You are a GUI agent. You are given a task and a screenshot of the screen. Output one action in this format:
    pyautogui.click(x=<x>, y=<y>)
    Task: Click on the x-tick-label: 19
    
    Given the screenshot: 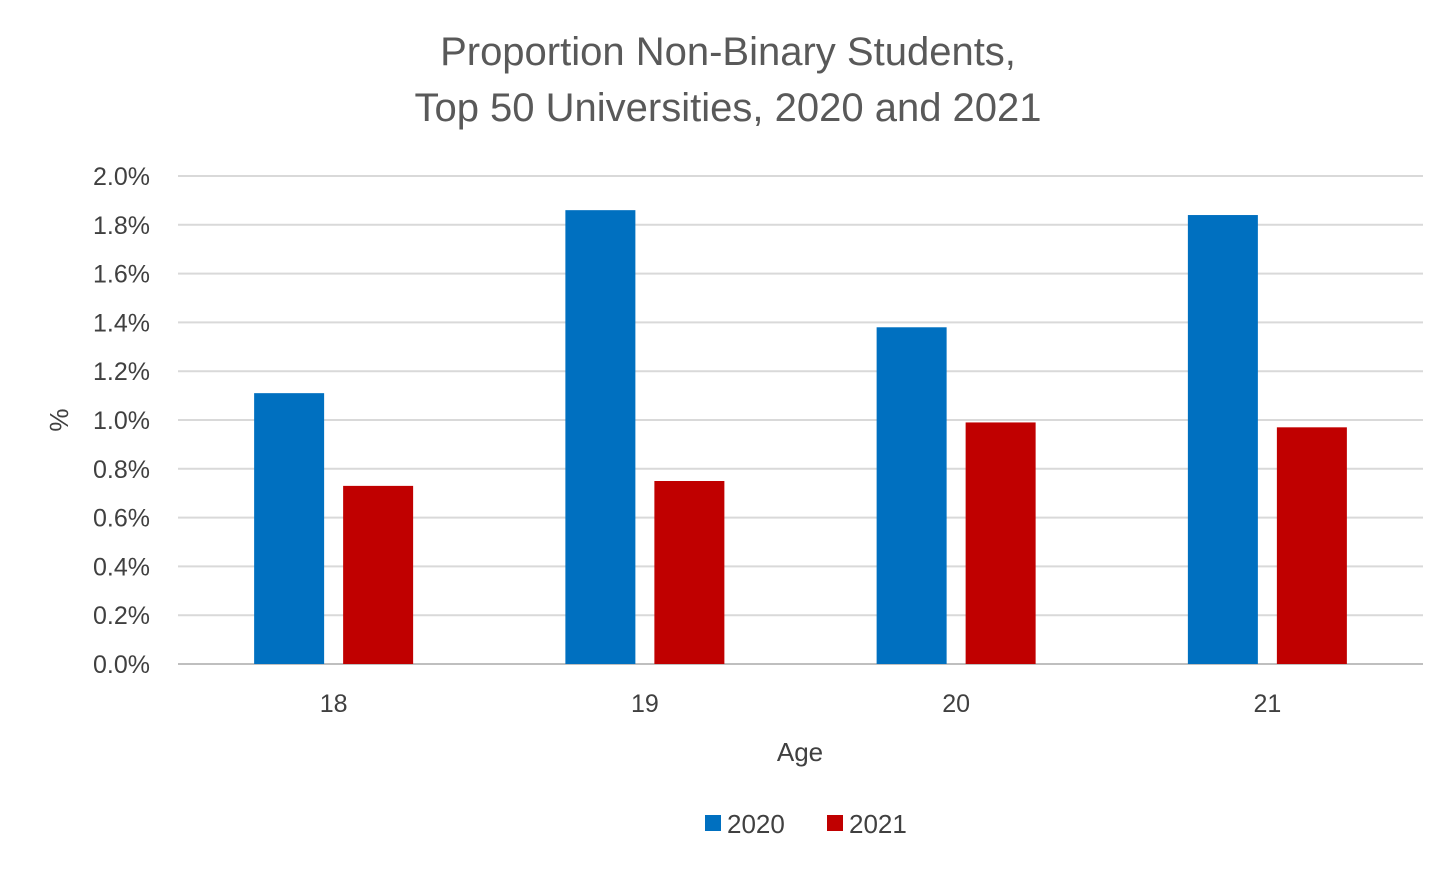 What is the action you would take?
    pyautogui.click(x=645, y=704)
    